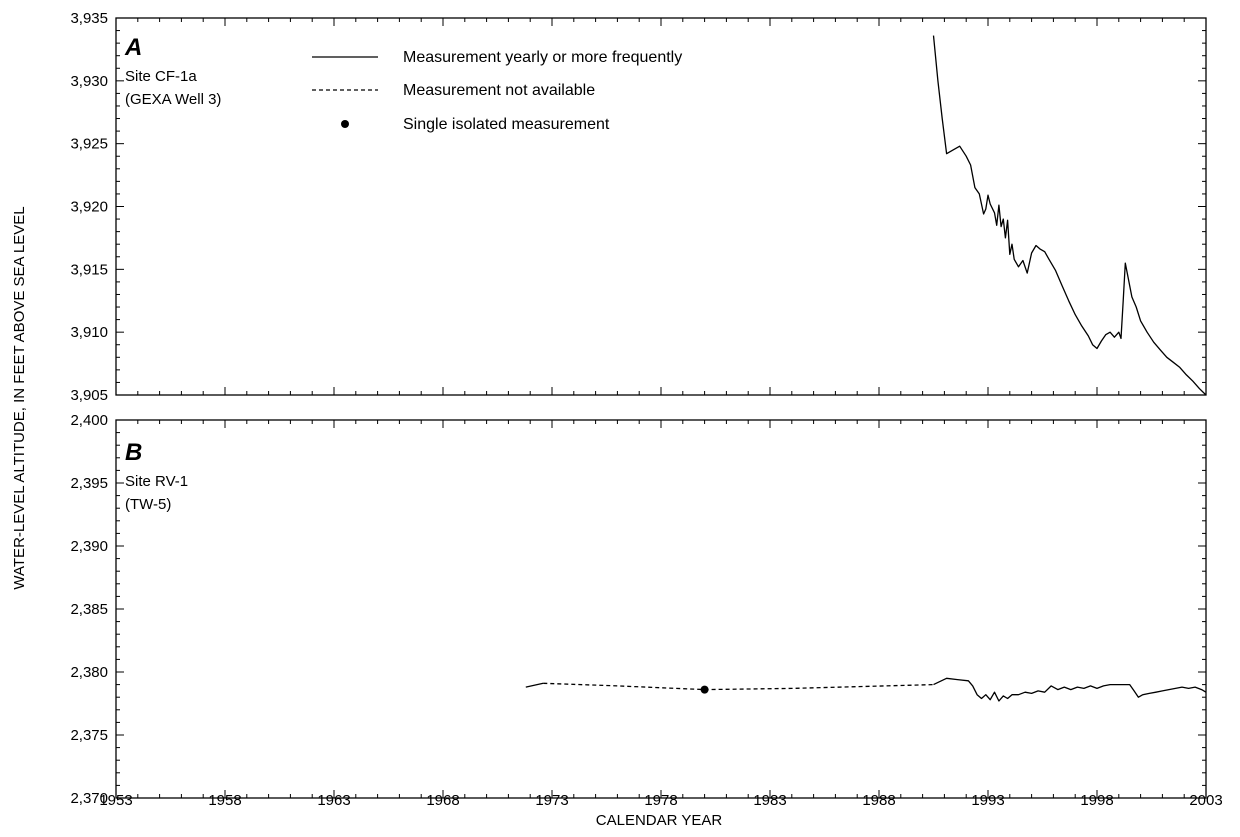 This screenshot has height=837, width=1240. Describe the element at coordinates (89, 609) in the screenshot. I see `panel-b-y-tick-label: 2,385` at that location.